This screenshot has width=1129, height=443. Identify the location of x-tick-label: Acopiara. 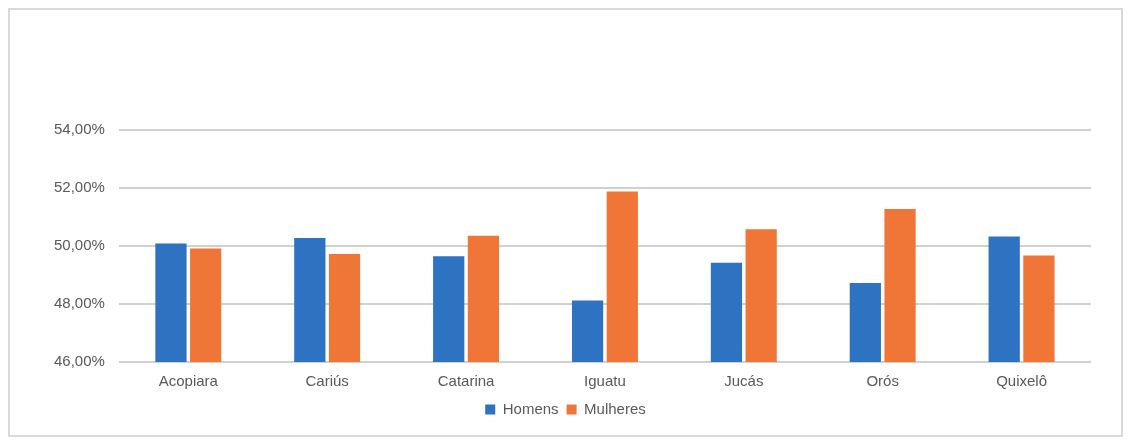
(188, 381).